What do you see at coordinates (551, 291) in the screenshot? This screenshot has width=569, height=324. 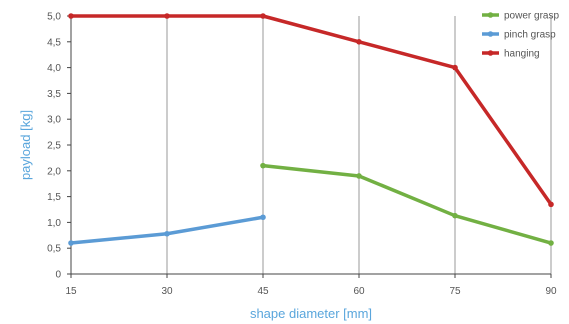 I see `x-tick-label: 90` at bounding box center [551, 291].